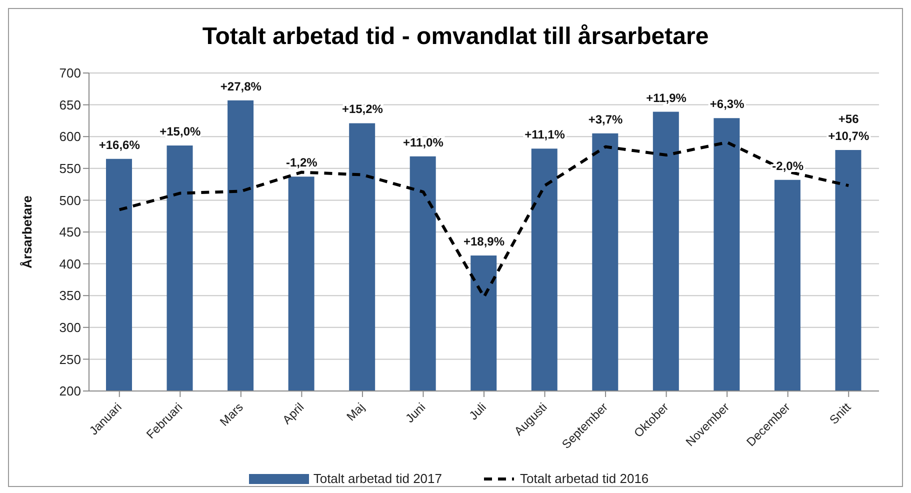 The height and width of the screenshot is (493, 911). I want to click on y-tick-label: 600, so click(70, 136).